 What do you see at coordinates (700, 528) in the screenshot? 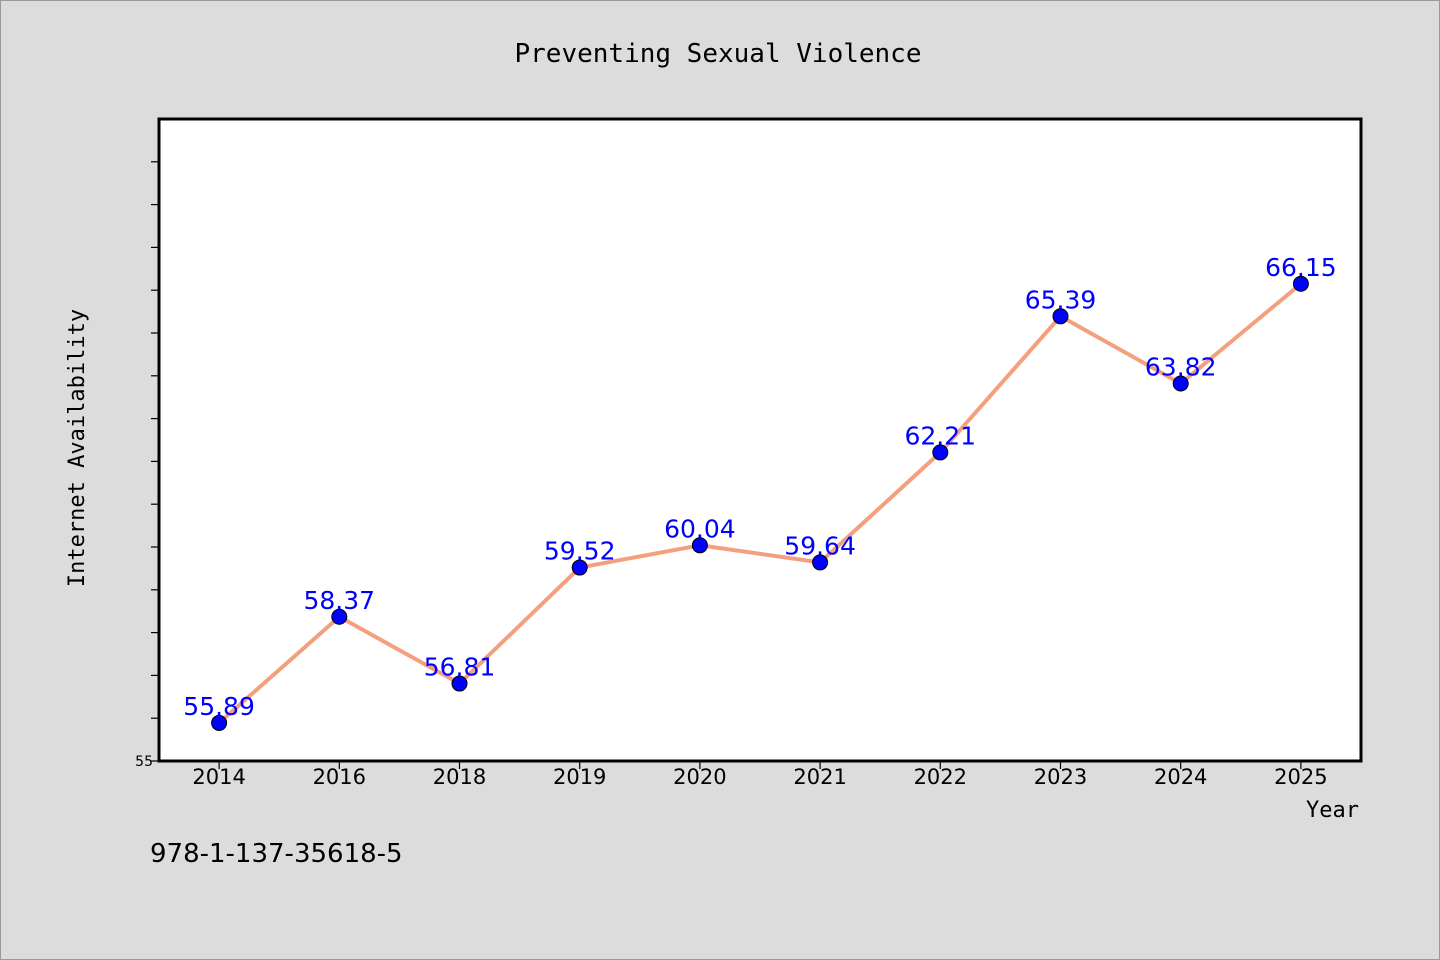
I see `data-label: 60.04` at bounding box center [700, 528].